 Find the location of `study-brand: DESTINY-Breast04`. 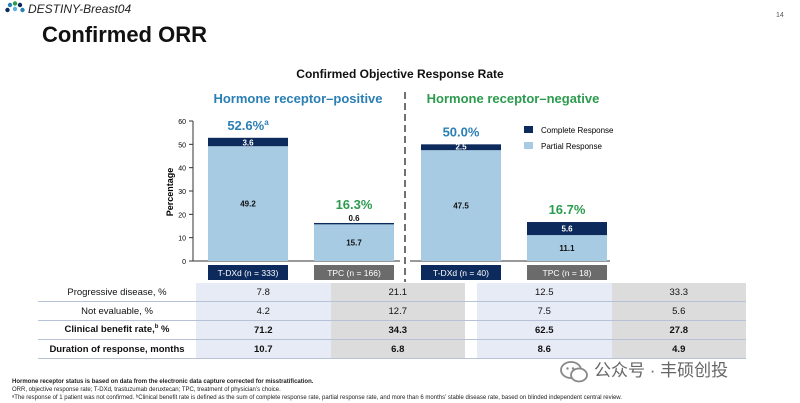

study-brand: DESTINY-Breast04 is located at coordinates (80, 9).